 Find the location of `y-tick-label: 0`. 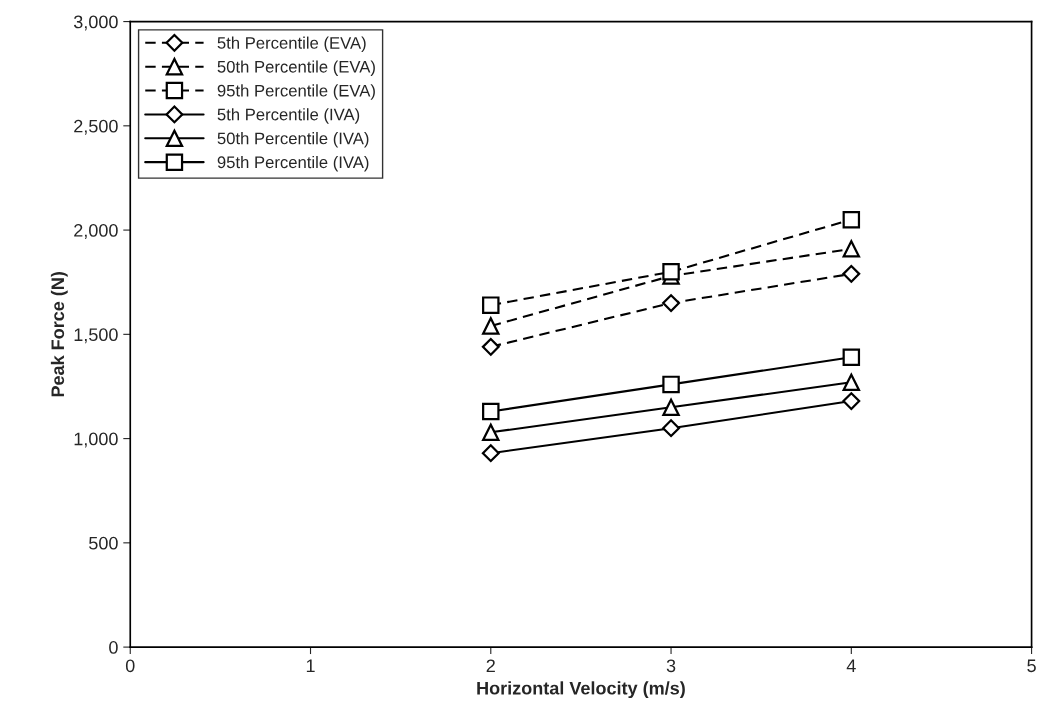

y-tick-label: 0 is located at coordinates (113, 647).